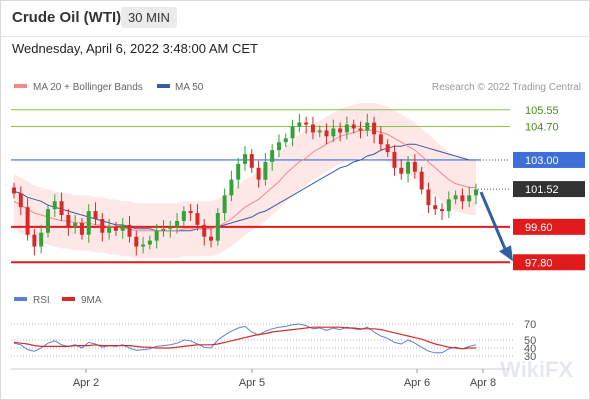 The image size is (590, 400). I want to click on rsi-legend-label: RSI, so click(41, 300).